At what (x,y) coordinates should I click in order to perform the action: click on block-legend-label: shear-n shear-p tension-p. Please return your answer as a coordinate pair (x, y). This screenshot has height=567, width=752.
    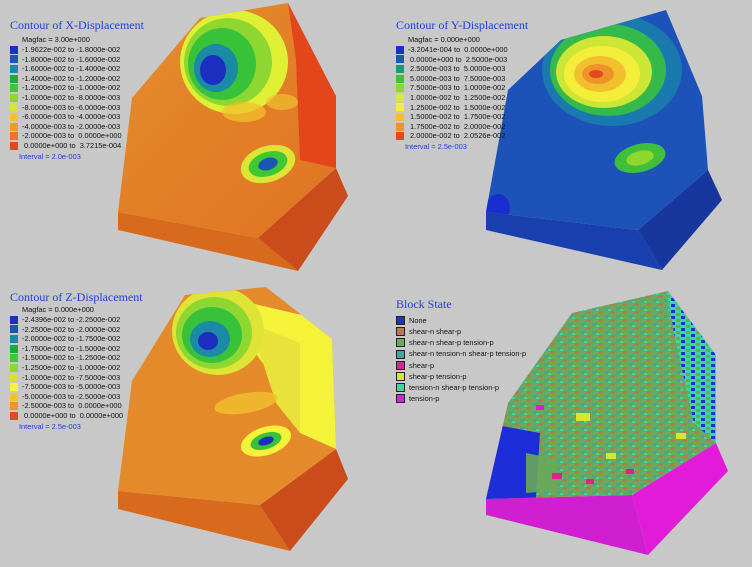
    Looking at the image, I should click on (451, 343).